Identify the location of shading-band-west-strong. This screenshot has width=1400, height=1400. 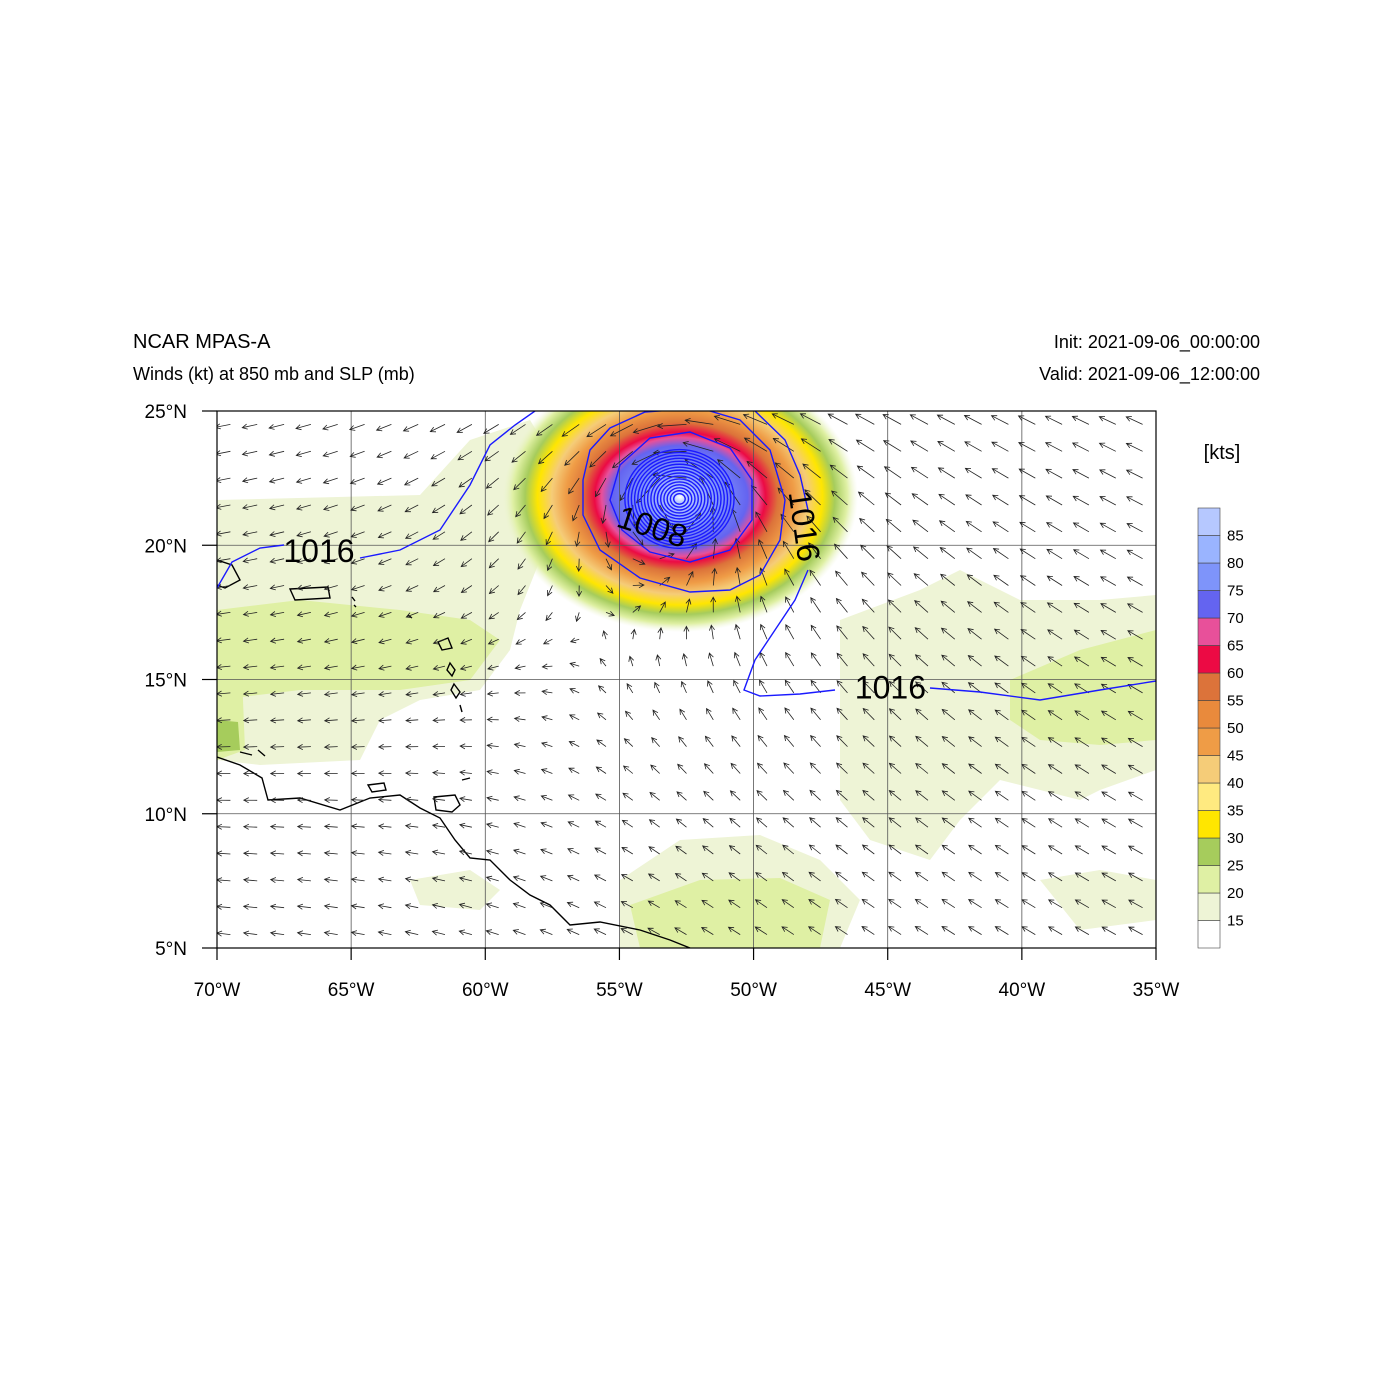
(358, 650).